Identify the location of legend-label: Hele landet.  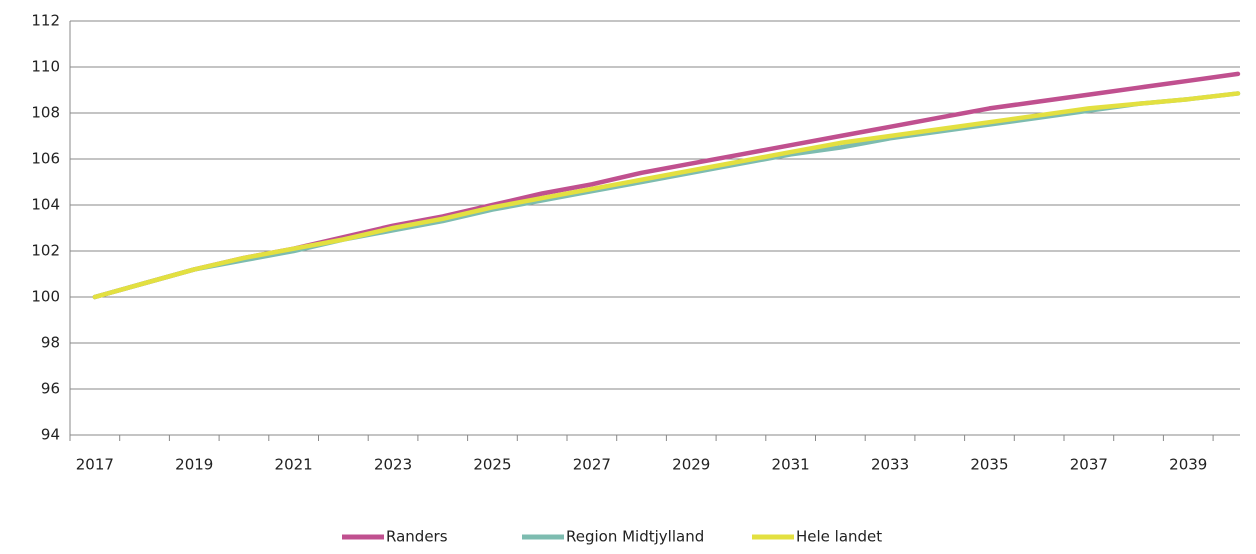
(839, 537).